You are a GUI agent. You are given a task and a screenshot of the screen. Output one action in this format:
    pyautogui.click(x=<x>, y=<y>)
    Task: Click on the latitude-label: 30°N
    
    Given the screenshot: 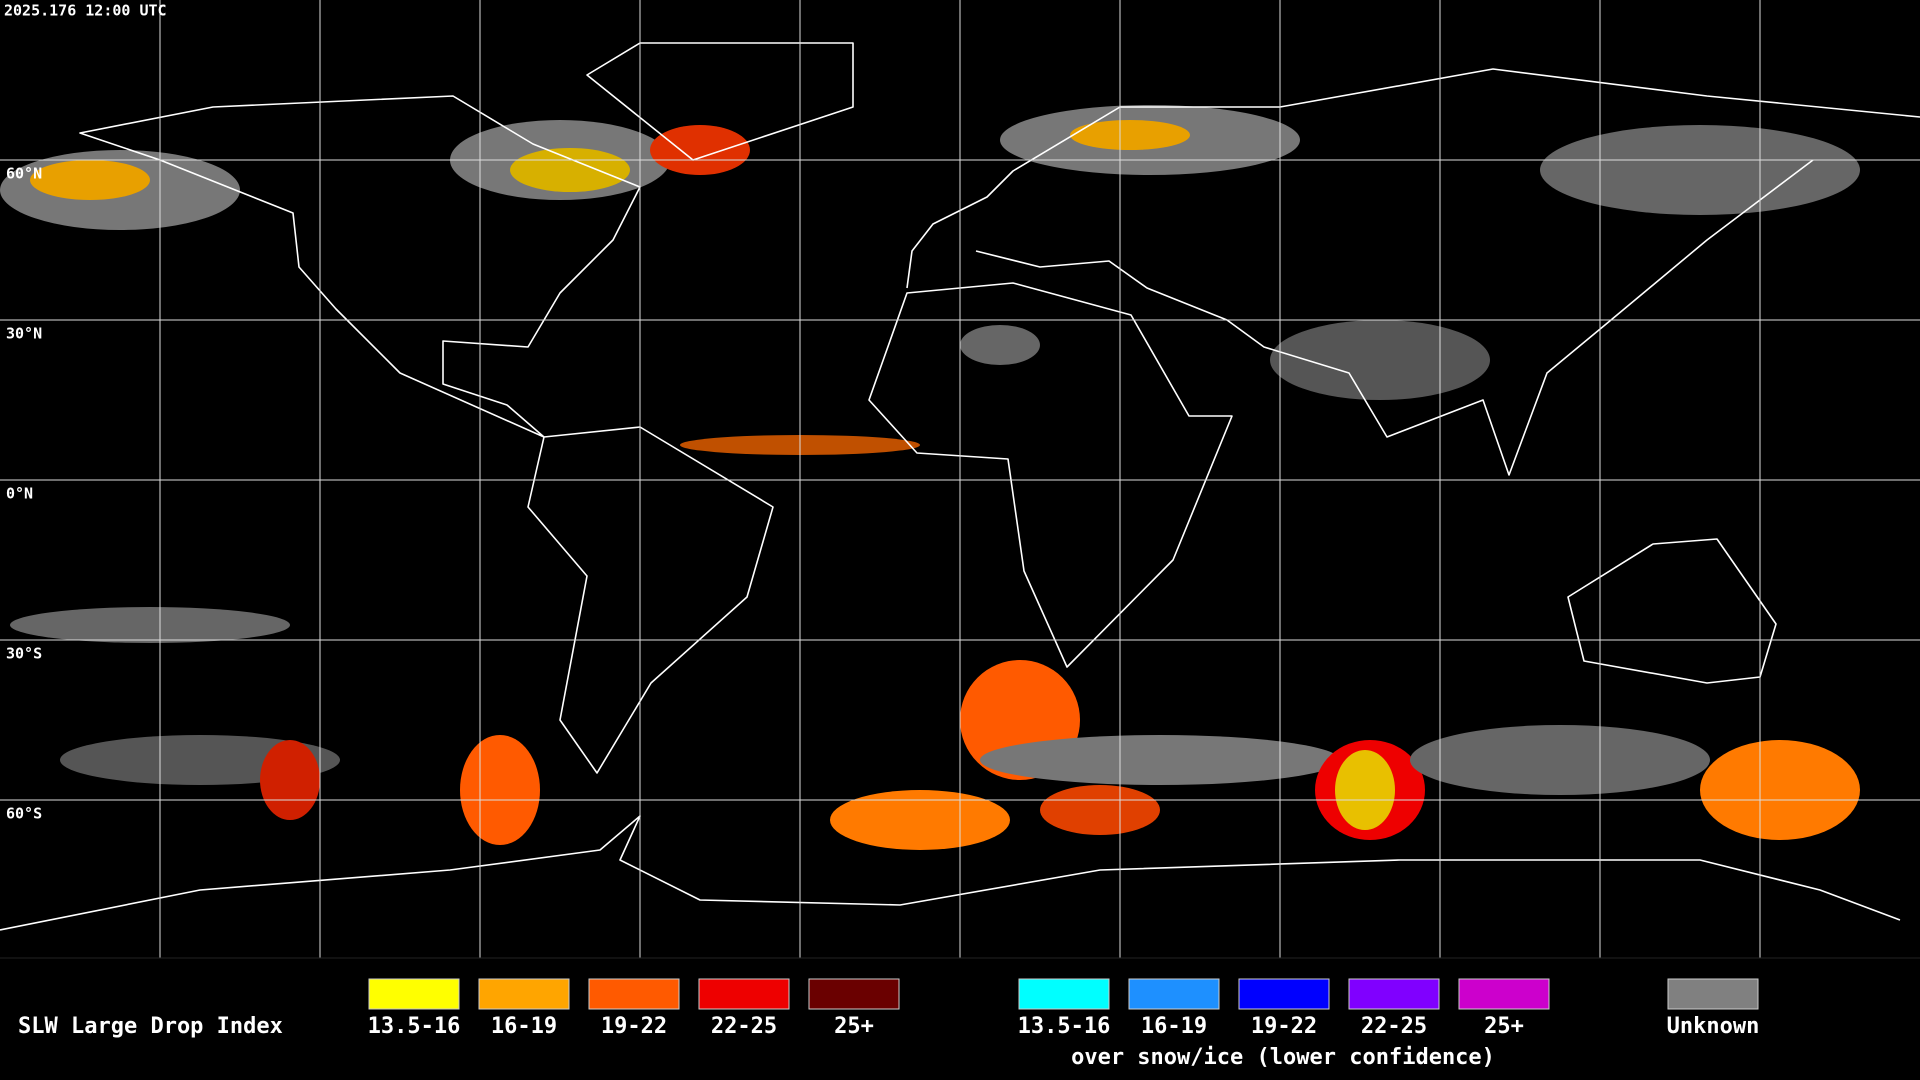 What is the action you would take?
    pyautogui.click(x=24, y=334)
    